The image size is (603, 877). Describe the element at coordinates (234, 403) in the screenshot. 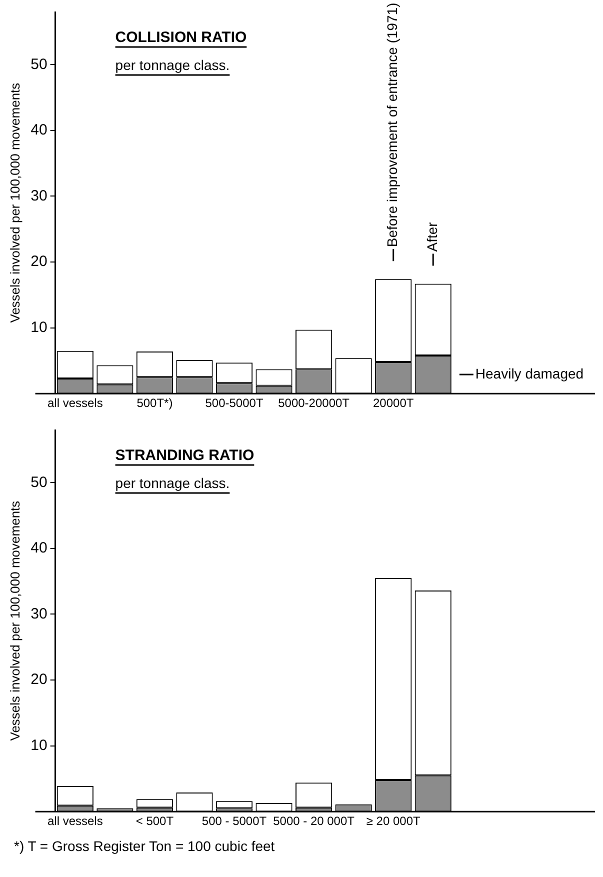

I see `x-tick-label: 500-5000T` at that location.